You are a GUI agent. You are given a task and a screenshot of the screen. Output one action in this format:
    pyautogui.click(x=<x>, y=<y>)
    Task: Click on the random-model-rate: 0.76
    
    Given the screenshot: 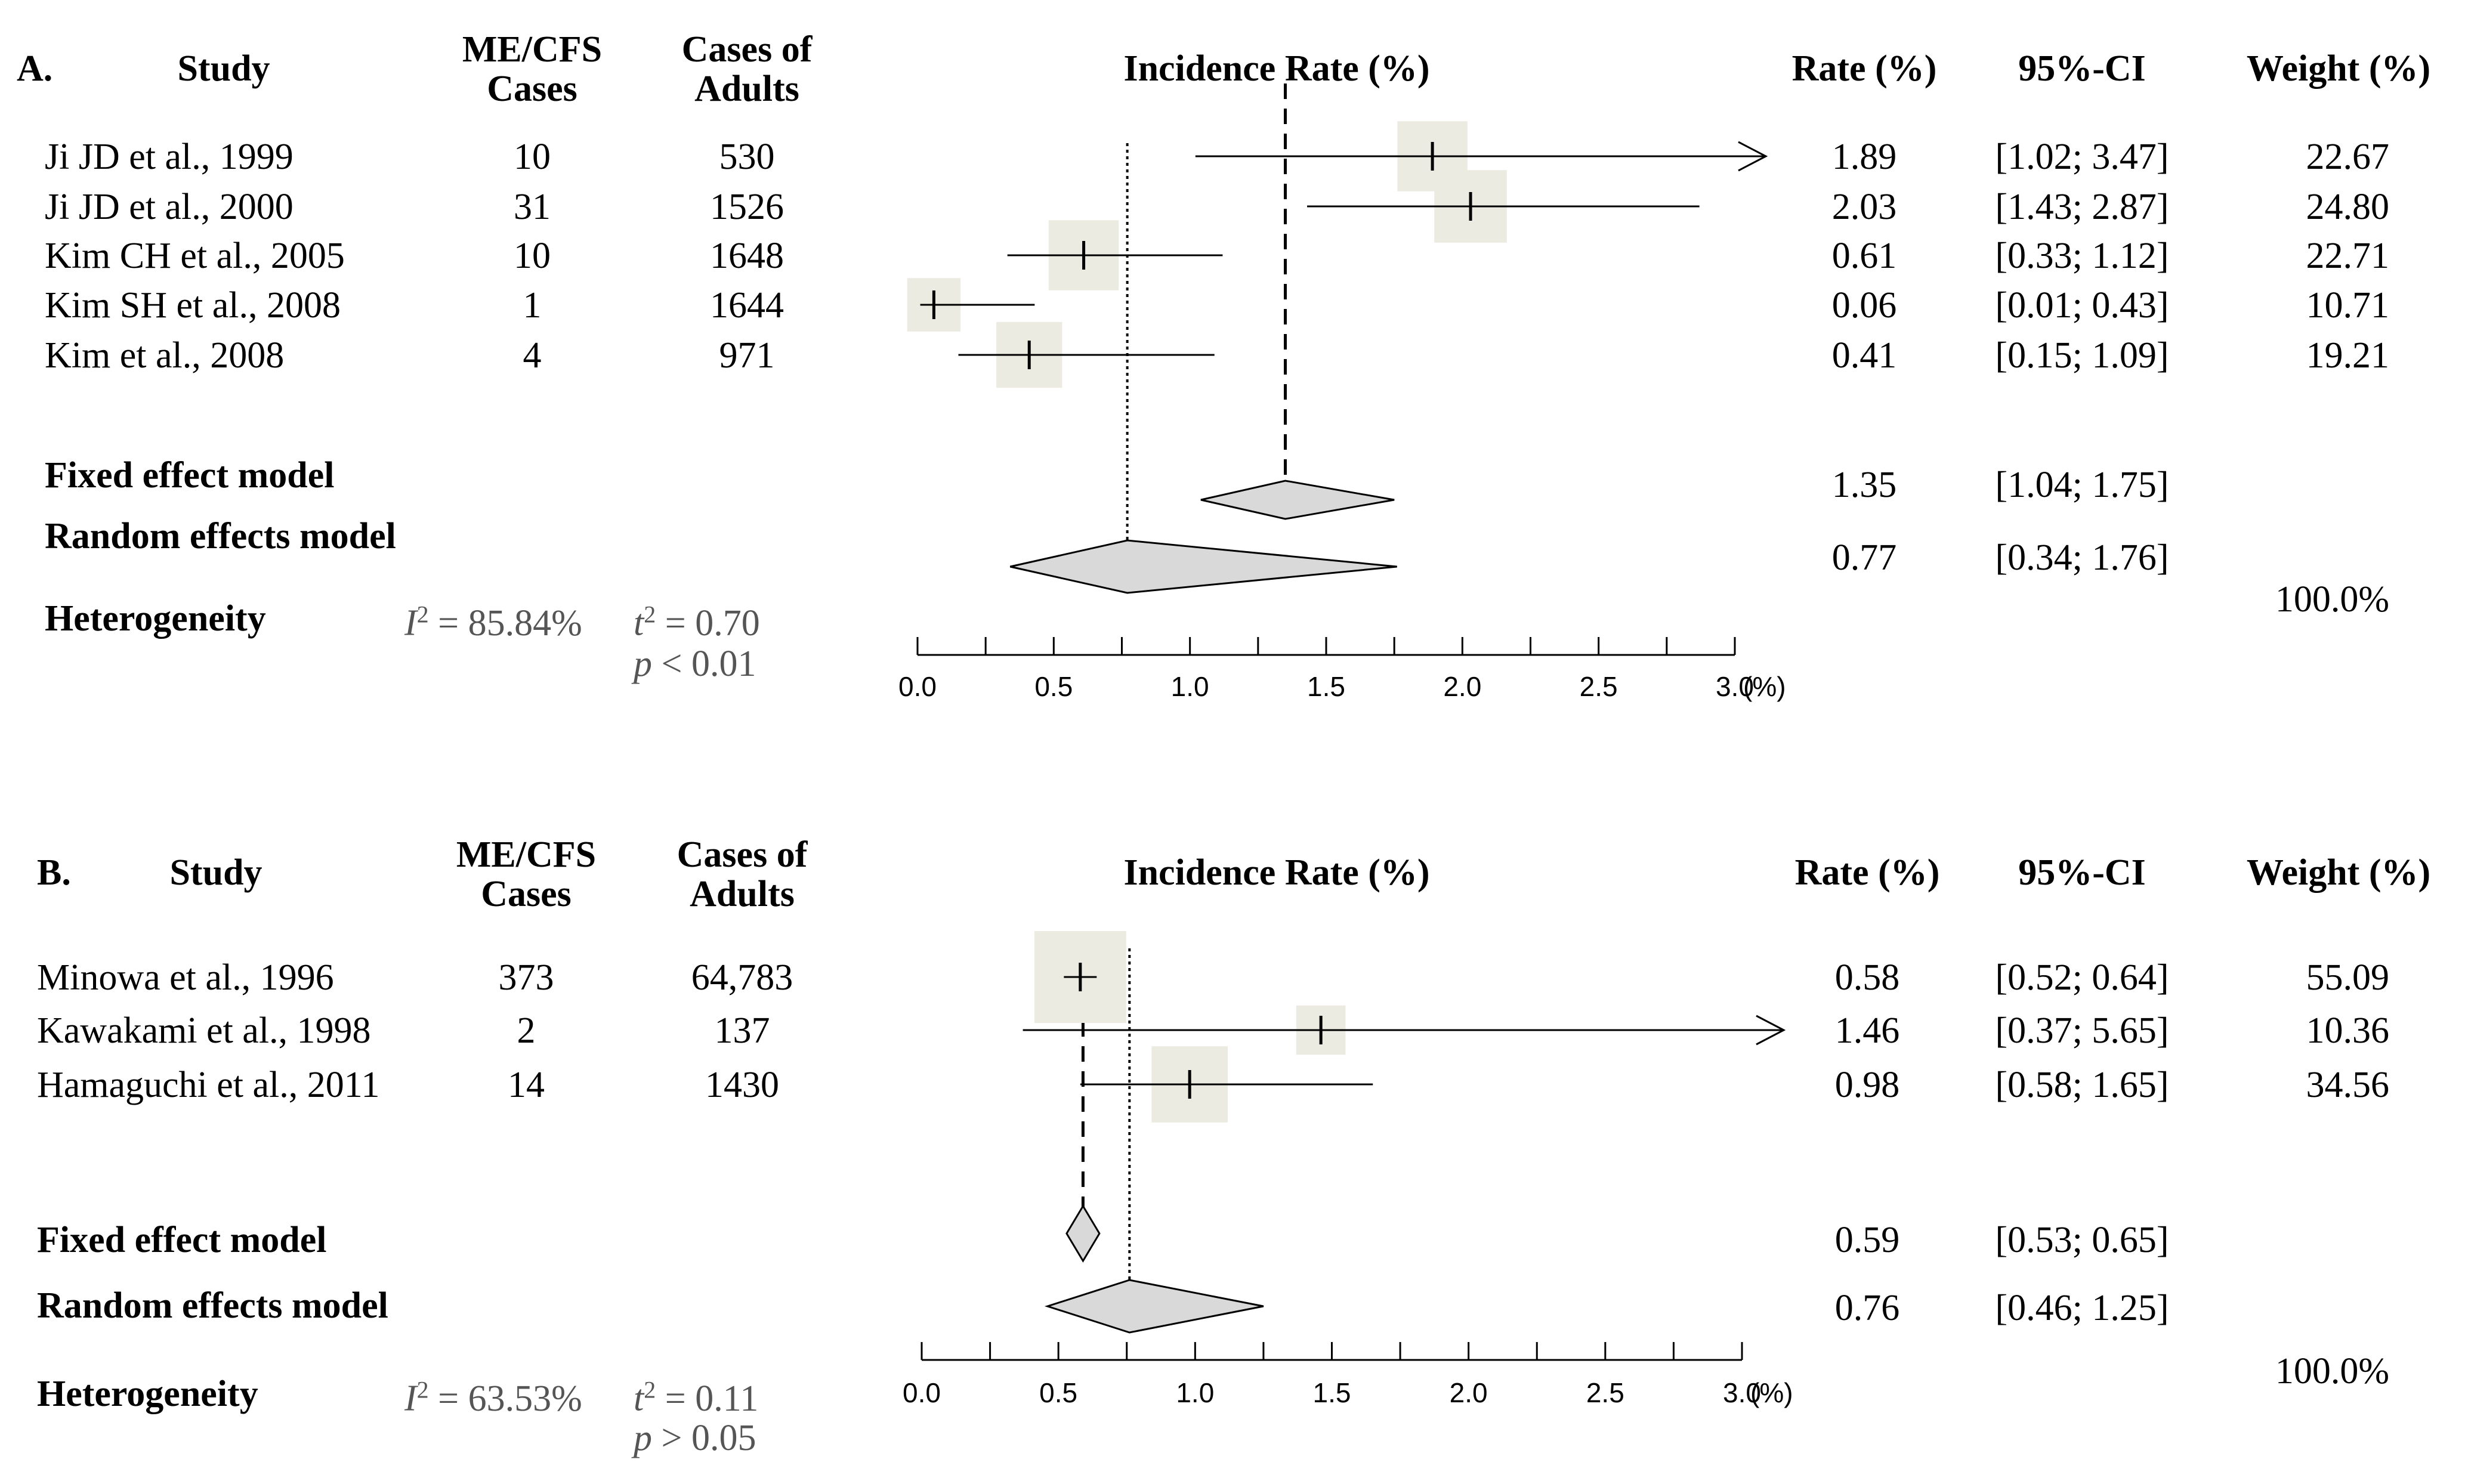 What is the action you would take?
    pyautogui.click(x=1867, y=1308)
    